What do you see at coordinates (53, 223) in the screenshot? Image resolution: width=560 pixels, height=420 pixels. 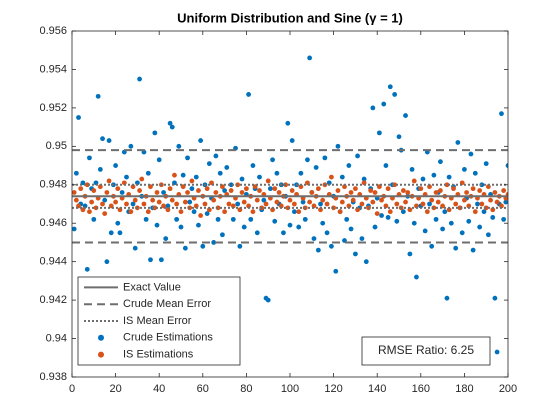 I see `y-tick-label: 0.946` at bounding box center [53, 223].